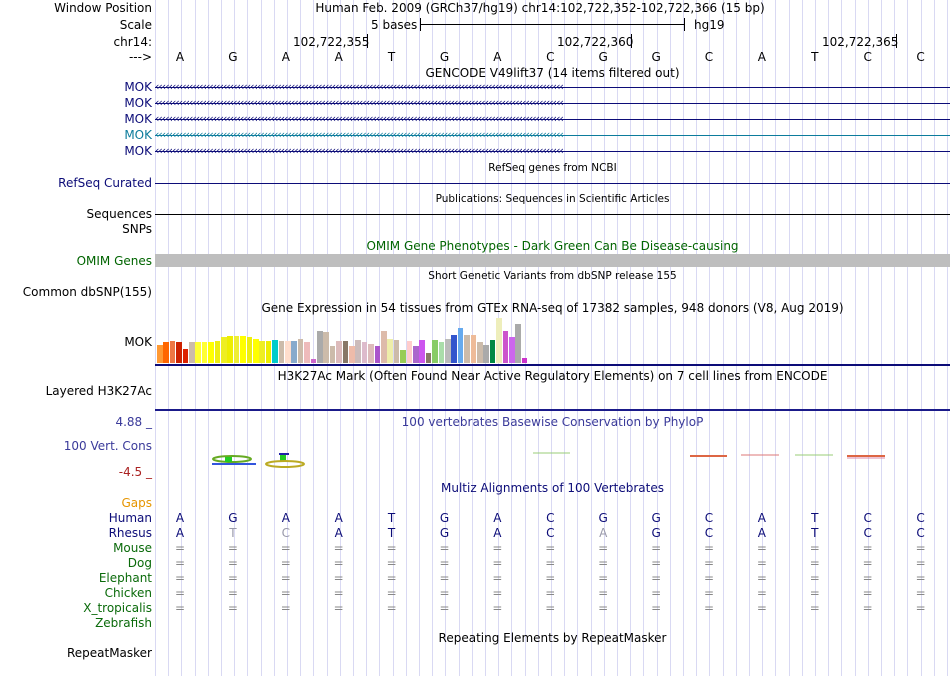  I want to click on repeatmasker-title: Repeating Elements by RepeatMasker, so click(552, 638).